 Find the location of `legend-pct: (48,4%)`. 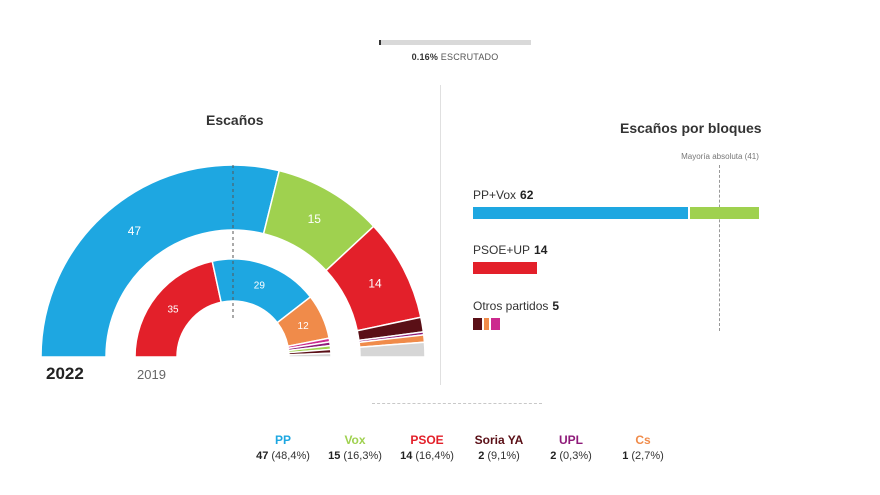

legend-pct: (48,4%) is located at coordinates (290, 456).